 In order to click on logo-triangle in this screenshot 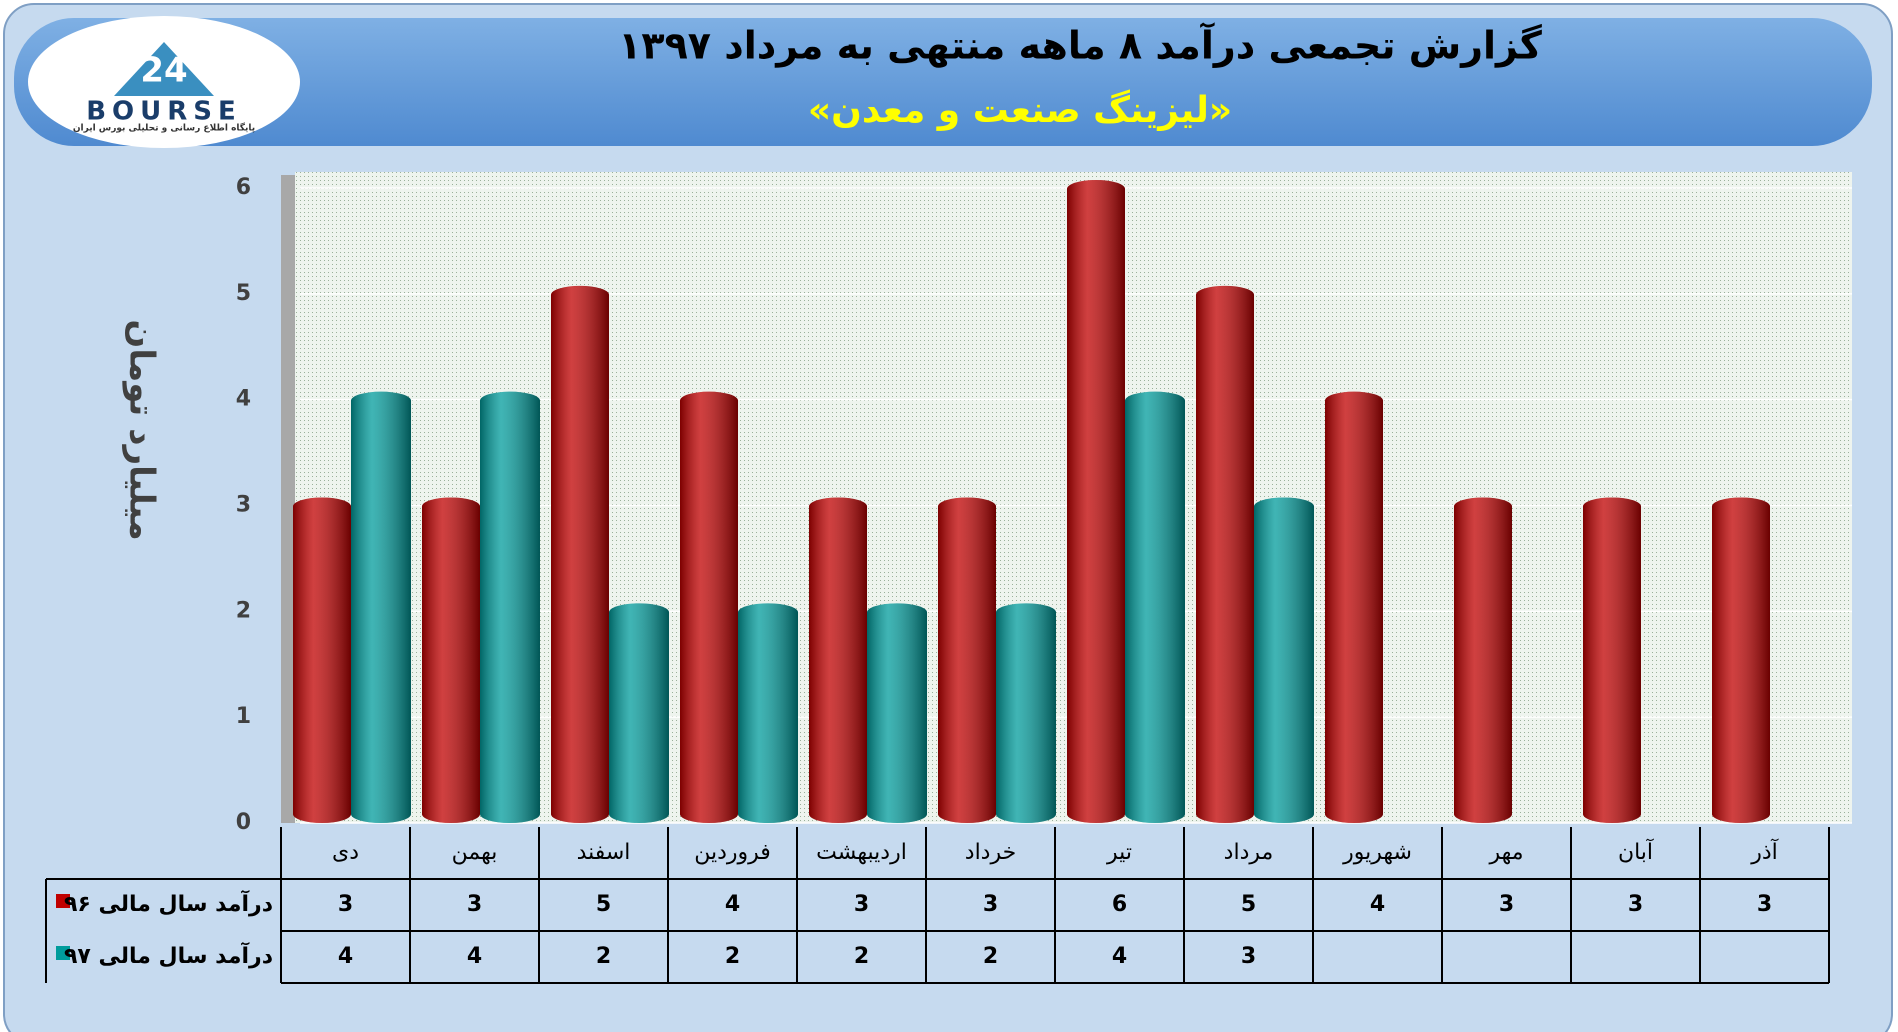, I will do `click(164, 69)`.